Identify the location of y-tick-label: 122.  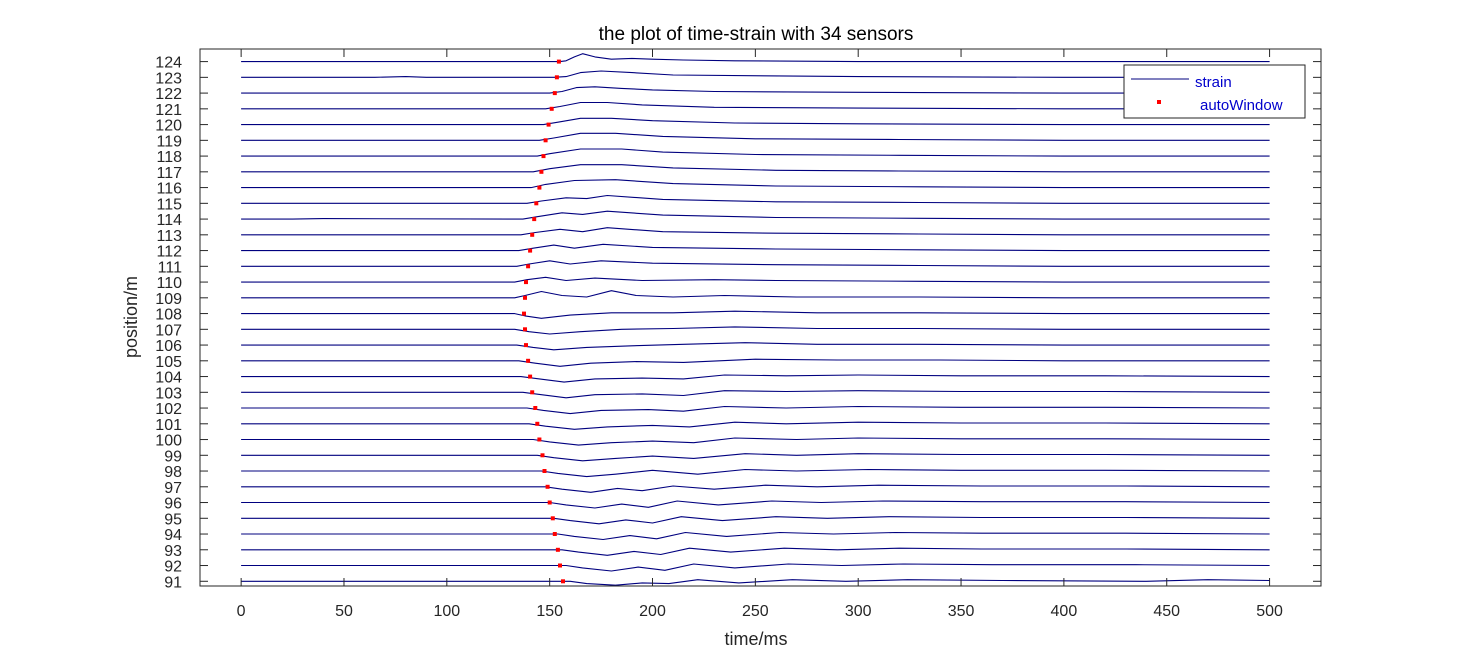
(168, 94).